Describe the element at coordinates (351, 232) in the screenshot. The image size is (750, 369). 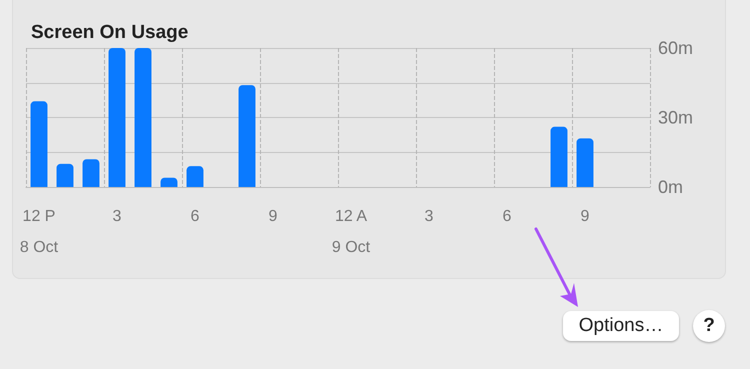
I see `x-tick-label: 12 A 9 Oct` at that location.